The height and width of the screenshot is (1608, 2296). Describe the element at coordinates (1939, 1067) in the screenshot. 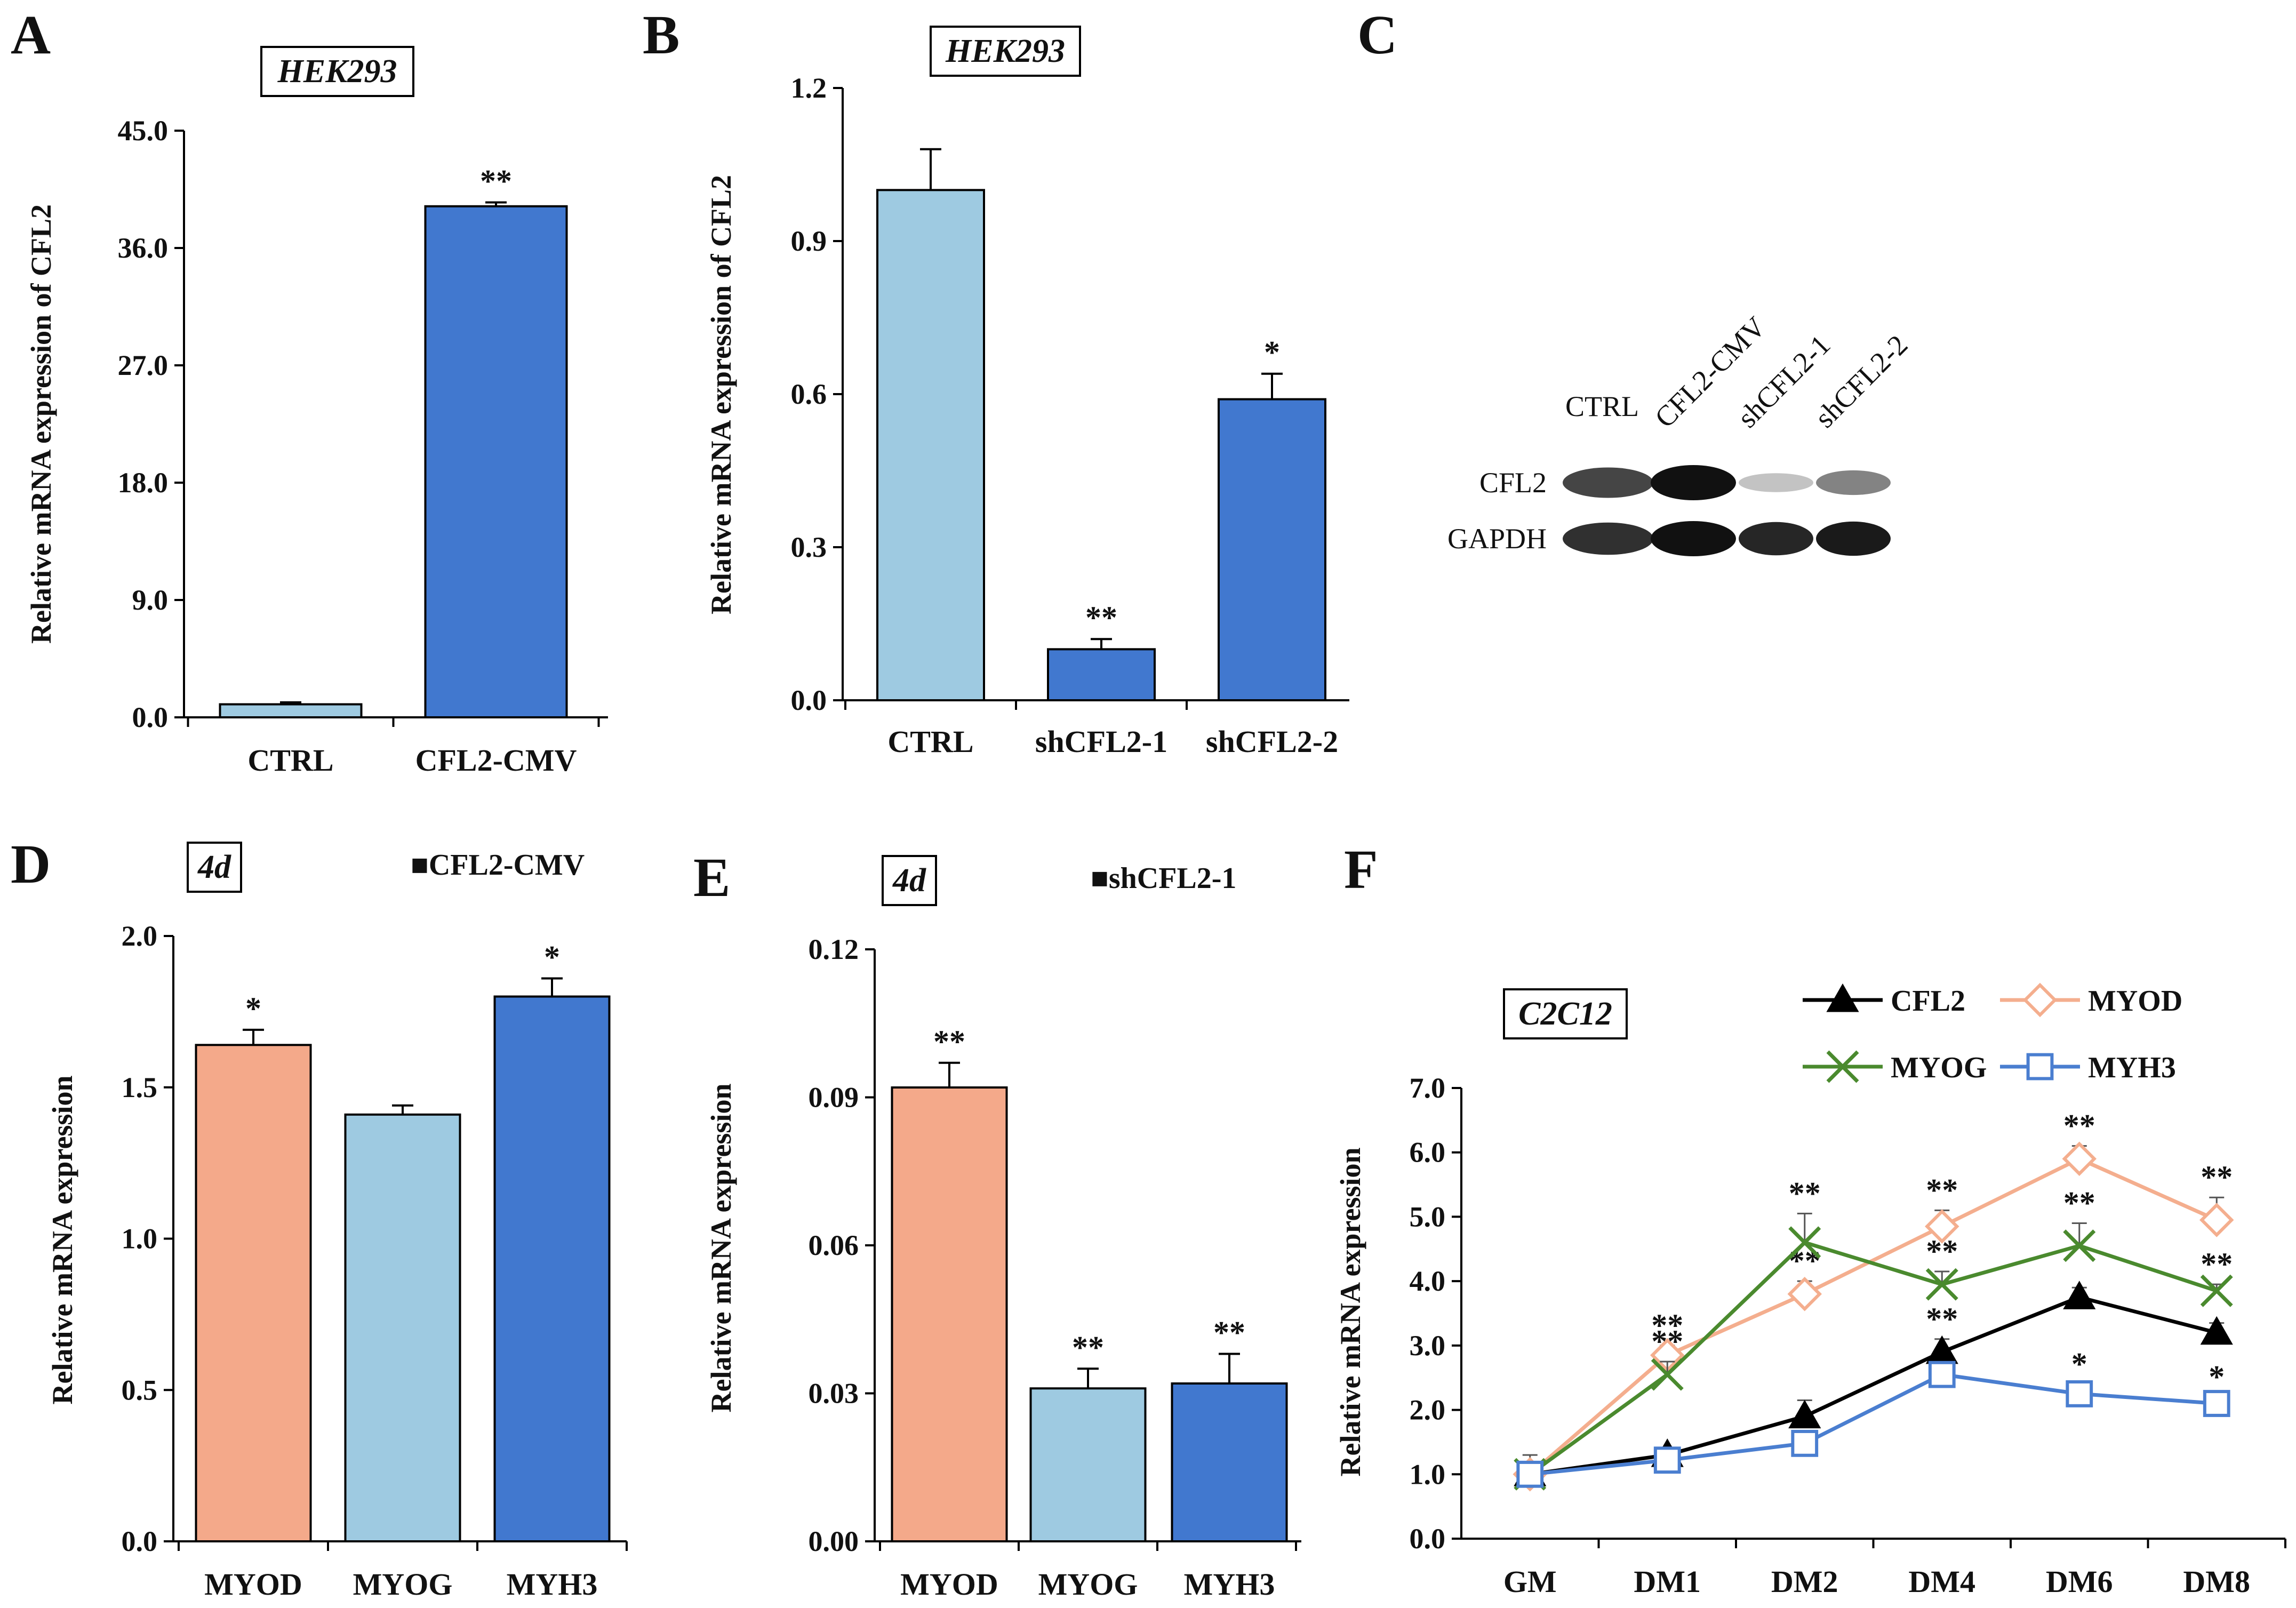

I see `legend-label: MYOG` at that location.